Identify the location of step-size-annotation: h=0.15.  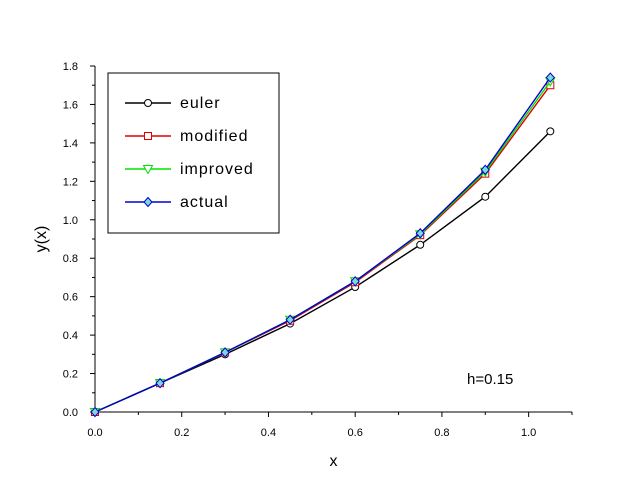
(490, 379).